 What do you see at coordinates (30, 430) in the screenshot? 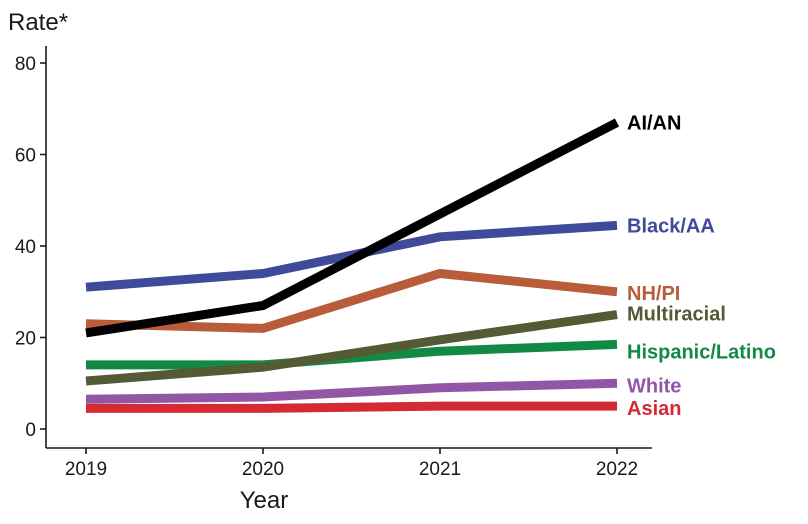
I see `y-tick-label: 0` at bounding box center [30, 430].